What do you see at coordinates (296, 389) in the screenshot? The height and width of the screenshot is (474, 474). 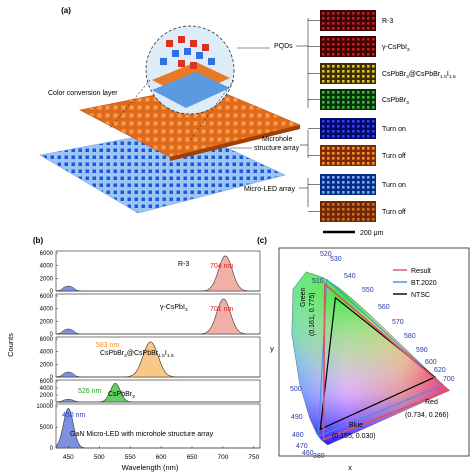 I see `wavelength-label: 500` at bounding box center [296, 389].